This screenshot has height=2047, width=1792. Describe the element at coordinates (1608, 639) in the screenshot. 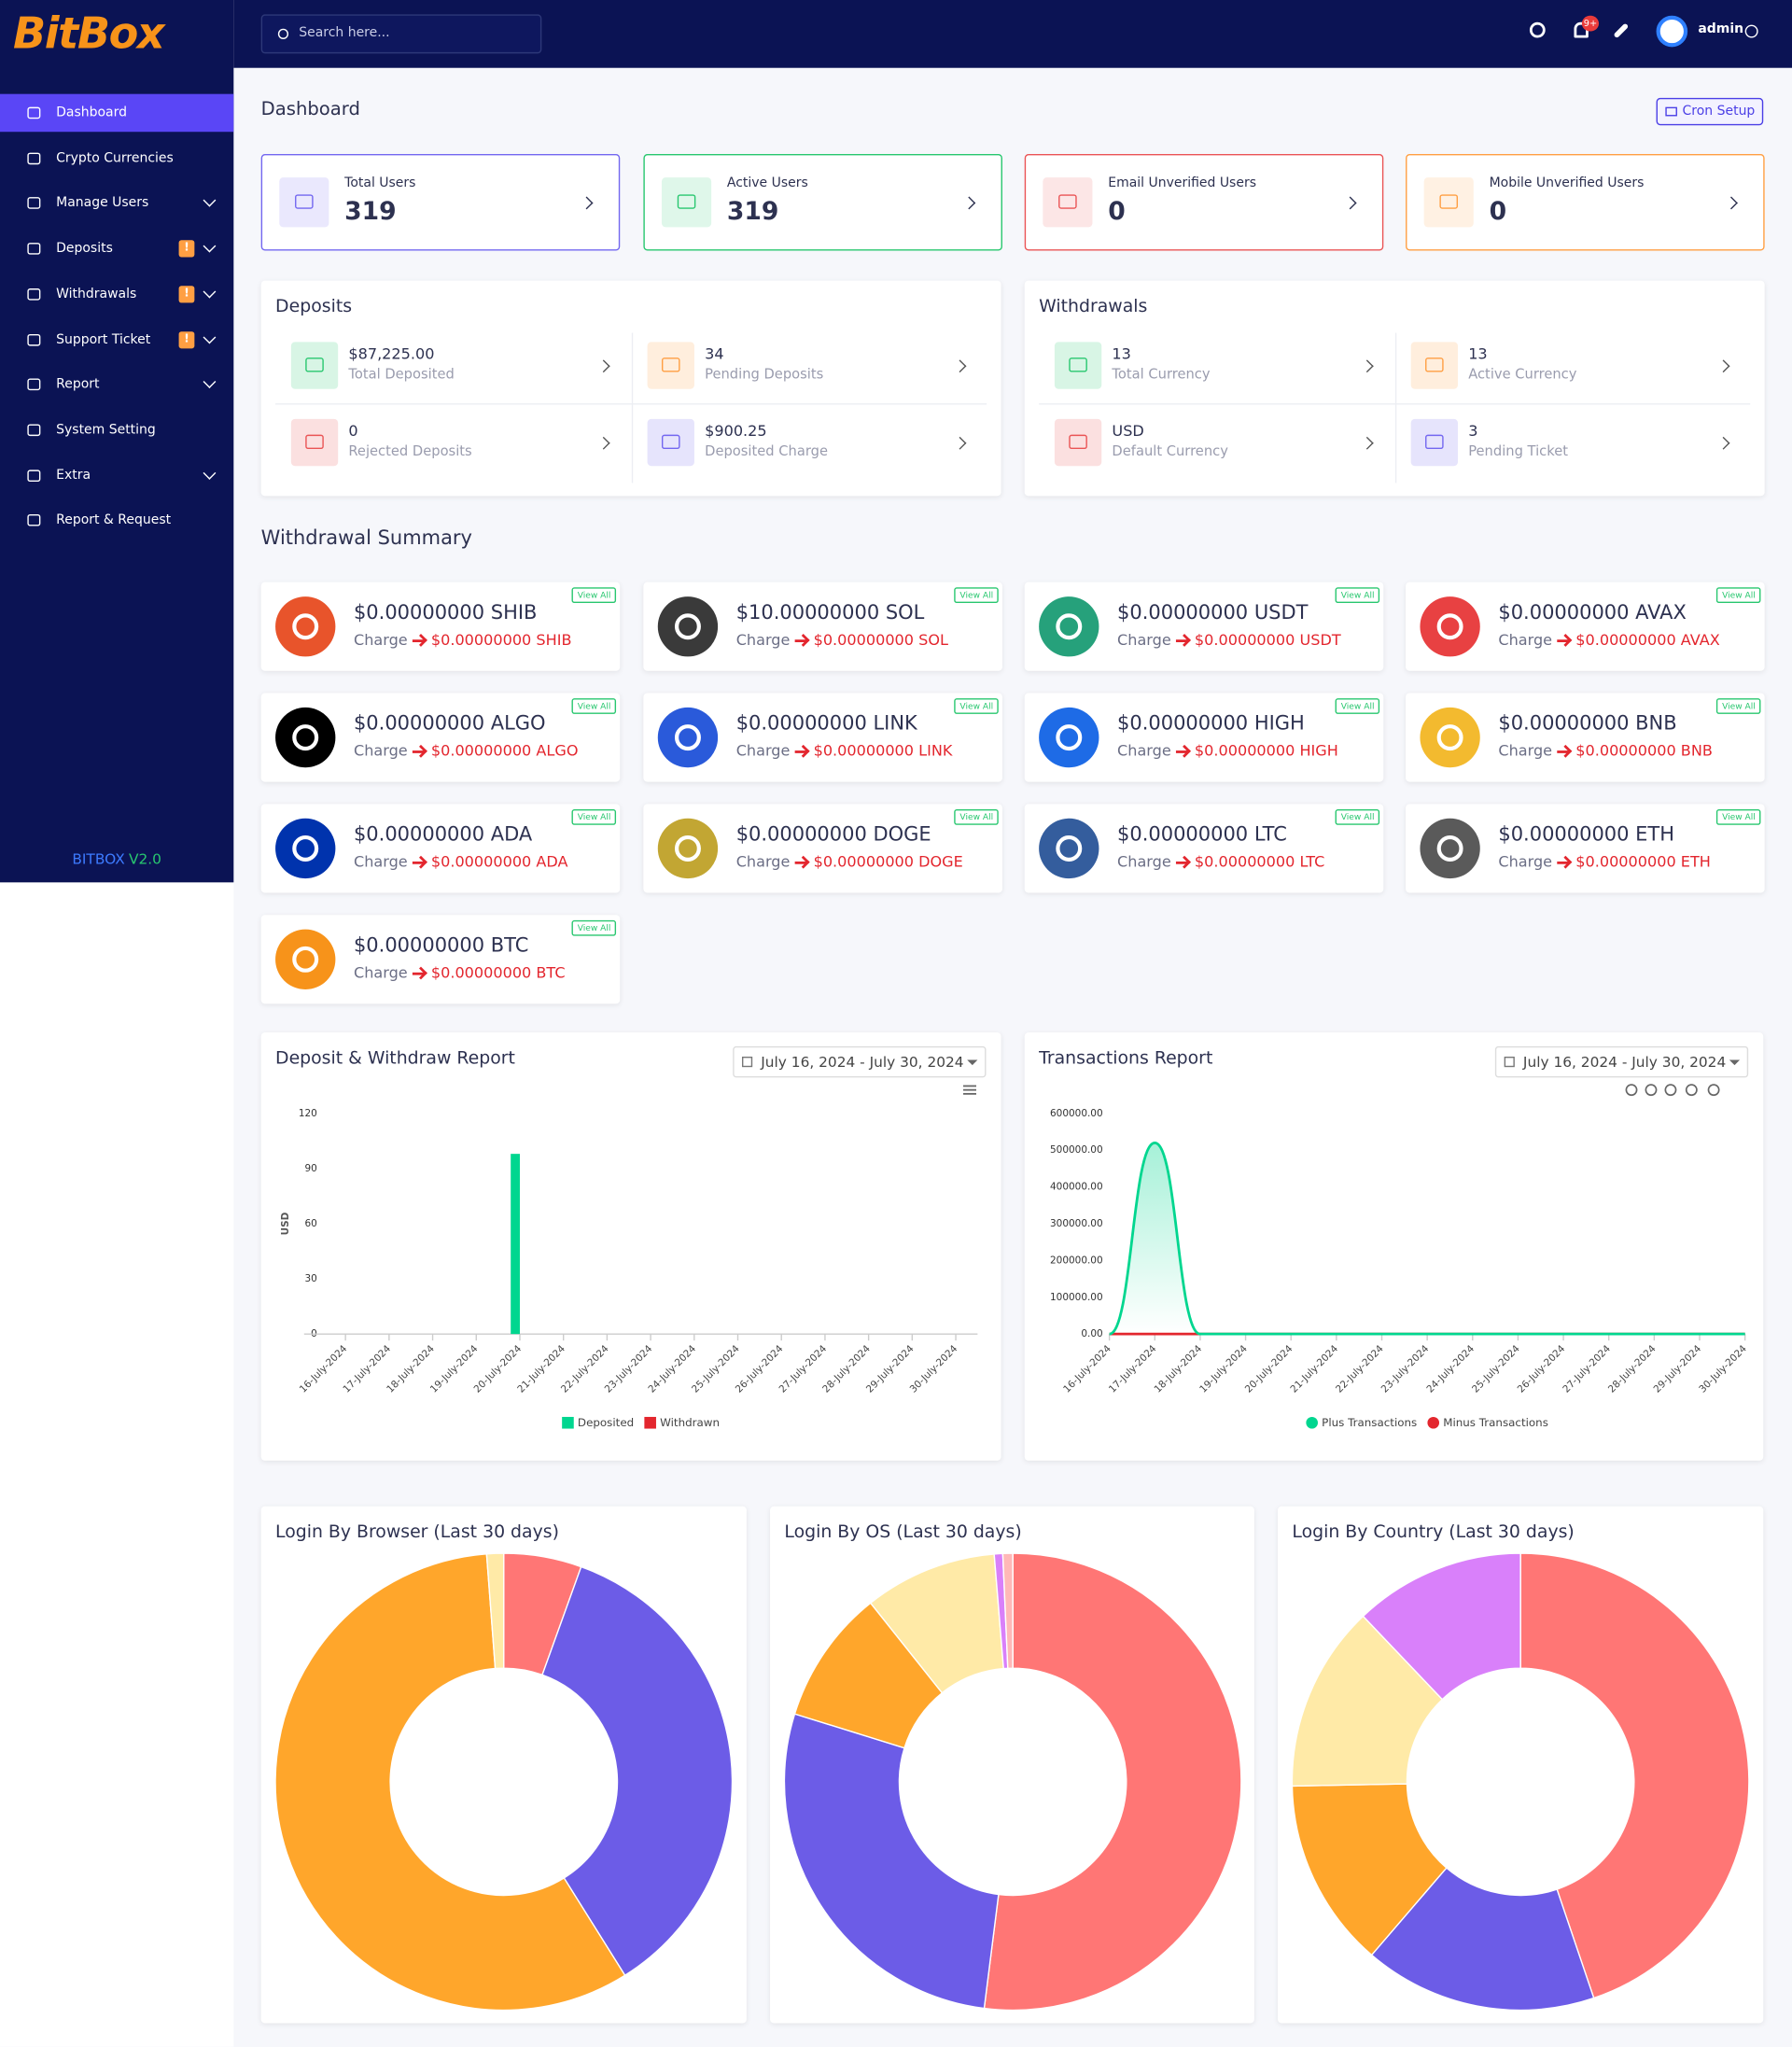

I see `coin-charge-line: Charge $0.00000000 AVAX` at that location.